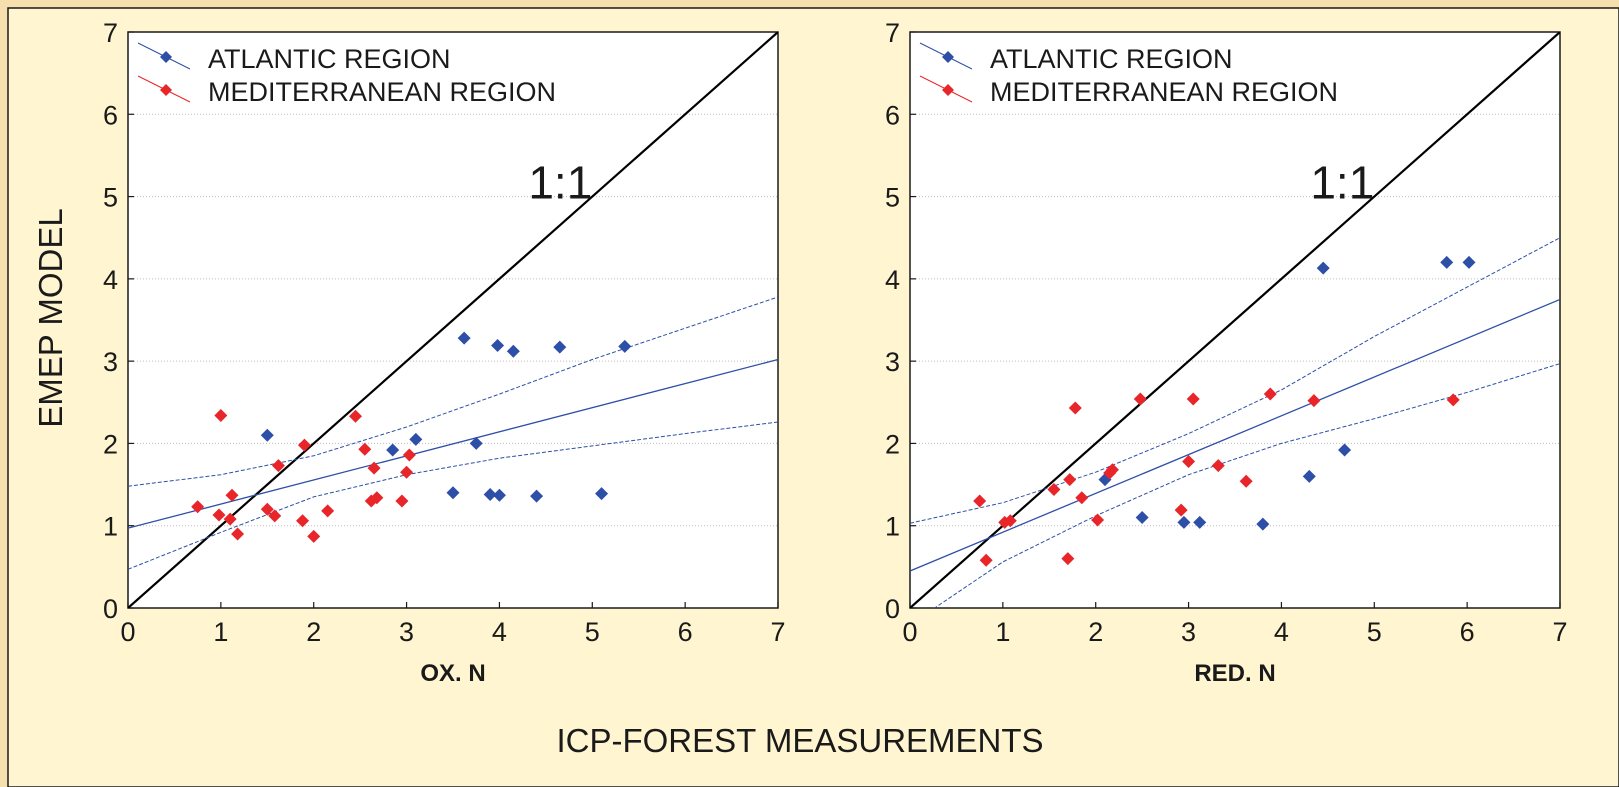 This screenshot has width=1619, height=787. Describe the element at coordinates (799, 740) in the screenshot. I see `x-axis-title: ICP-FOREST MEASUREMENTS` at that location.